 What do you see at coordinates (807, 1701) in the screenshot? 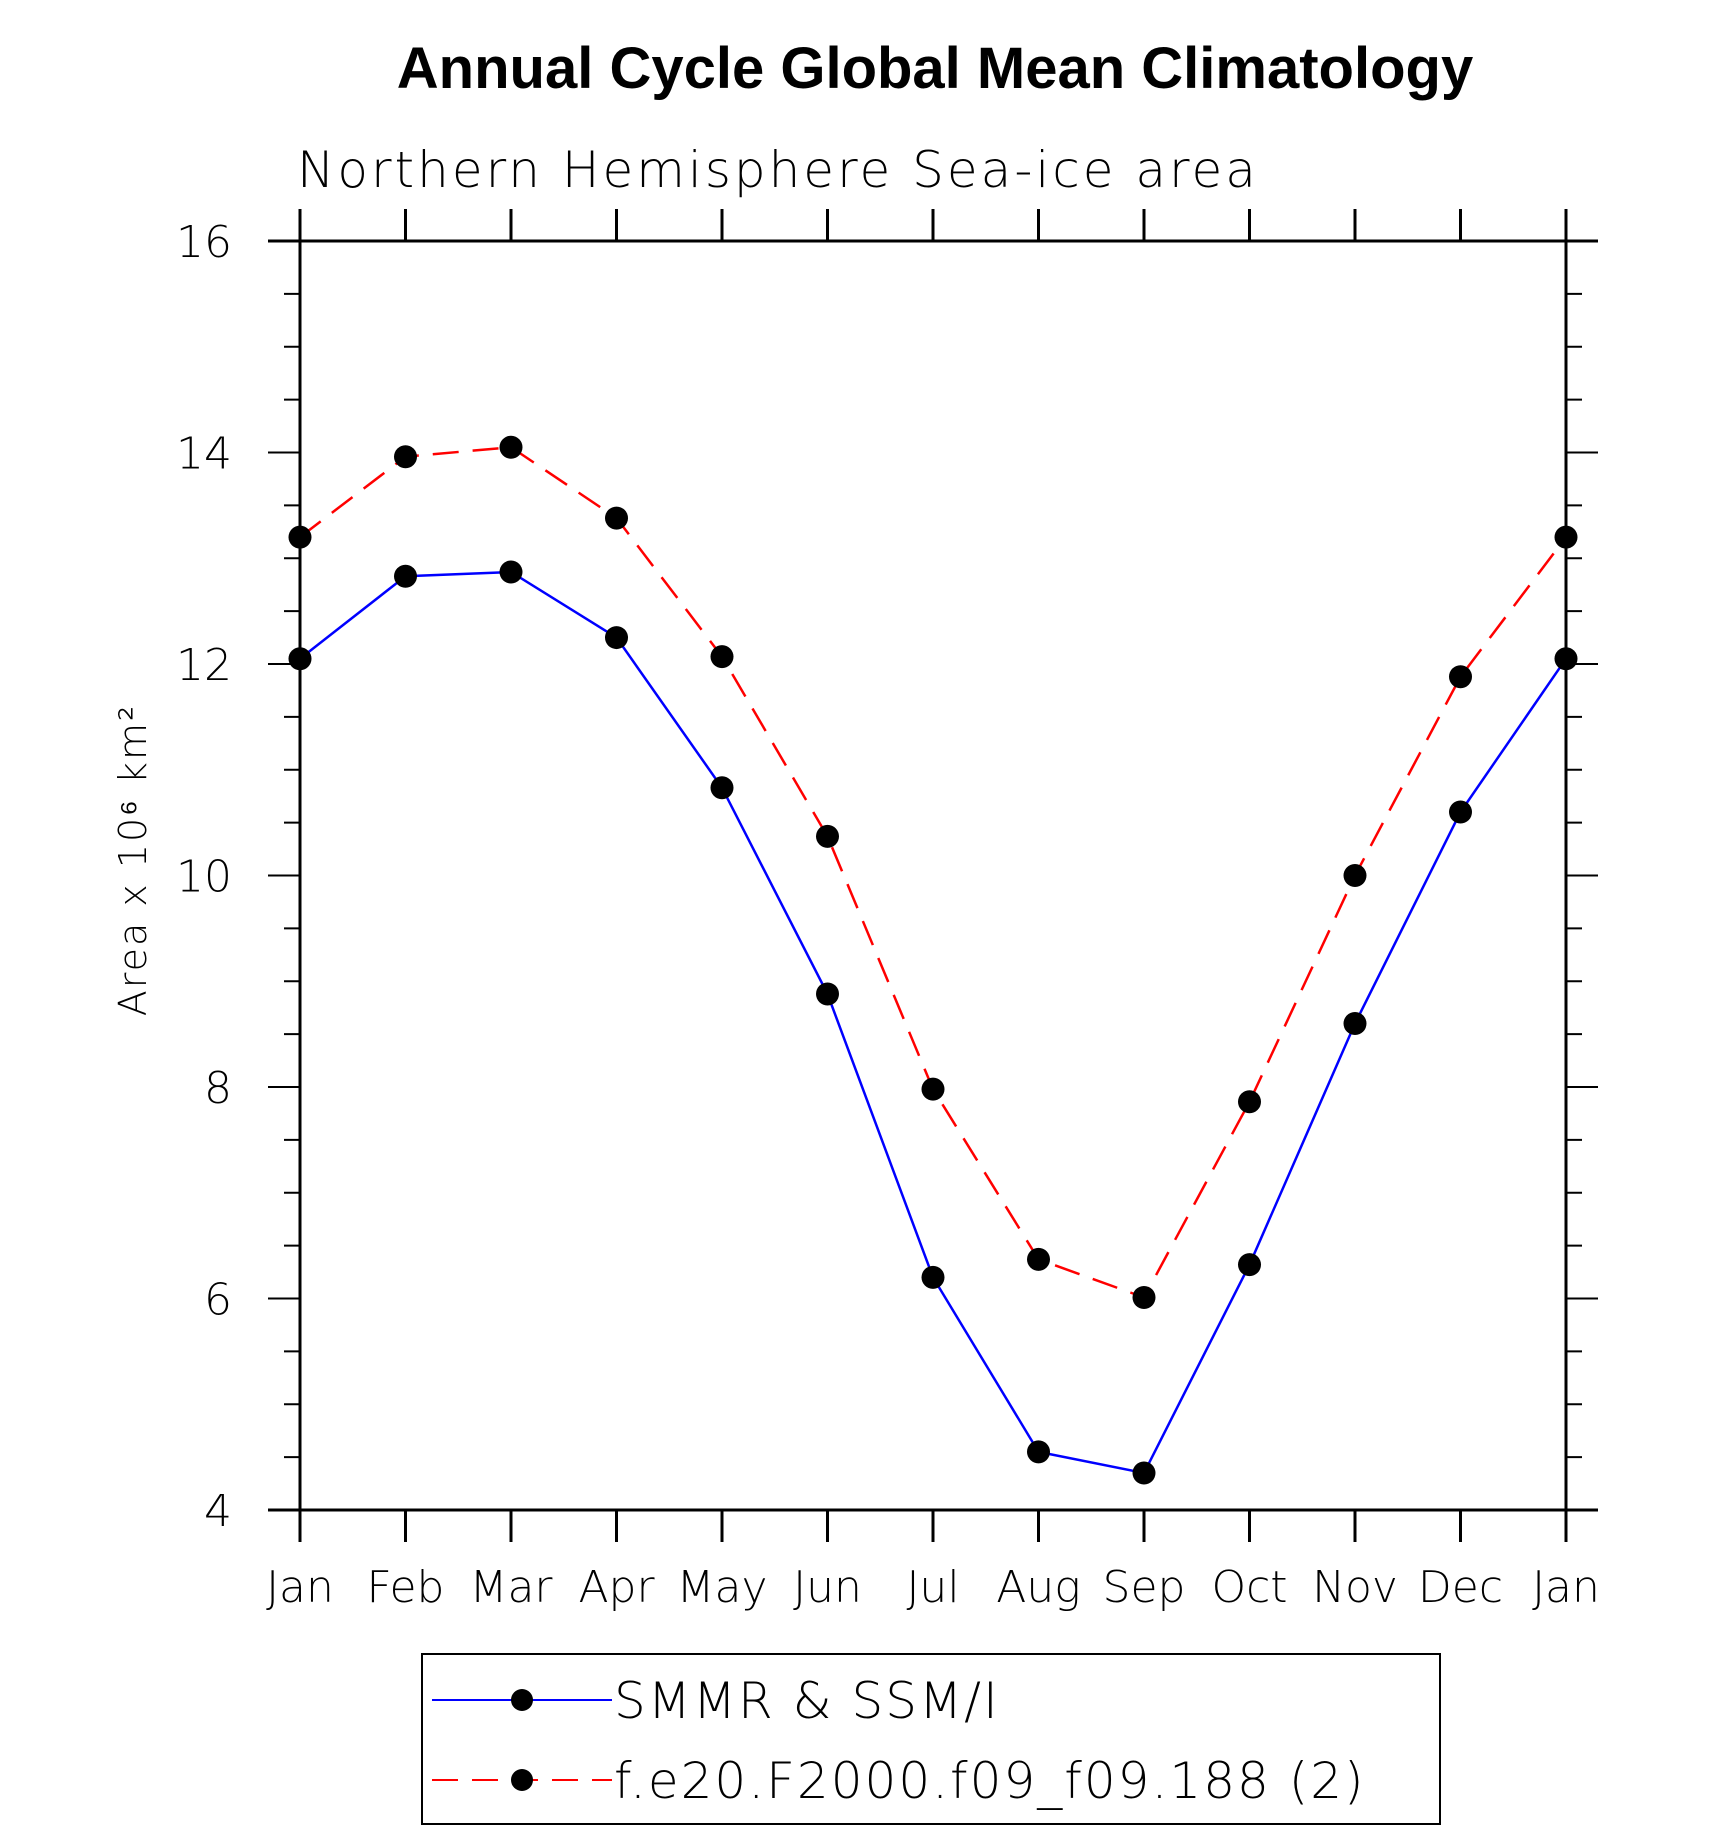
I see `legend-label-smmr: SMMR & SSM/I` at bounding box center [807, 1701].